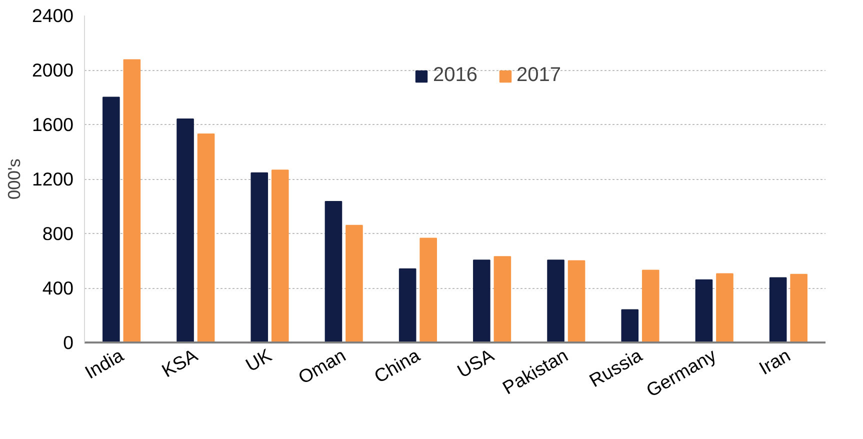  What do you see at coordinates (53, 179) in the screenshot?
I see `y-tick-label: 1200` at bounding box center [53, 179].